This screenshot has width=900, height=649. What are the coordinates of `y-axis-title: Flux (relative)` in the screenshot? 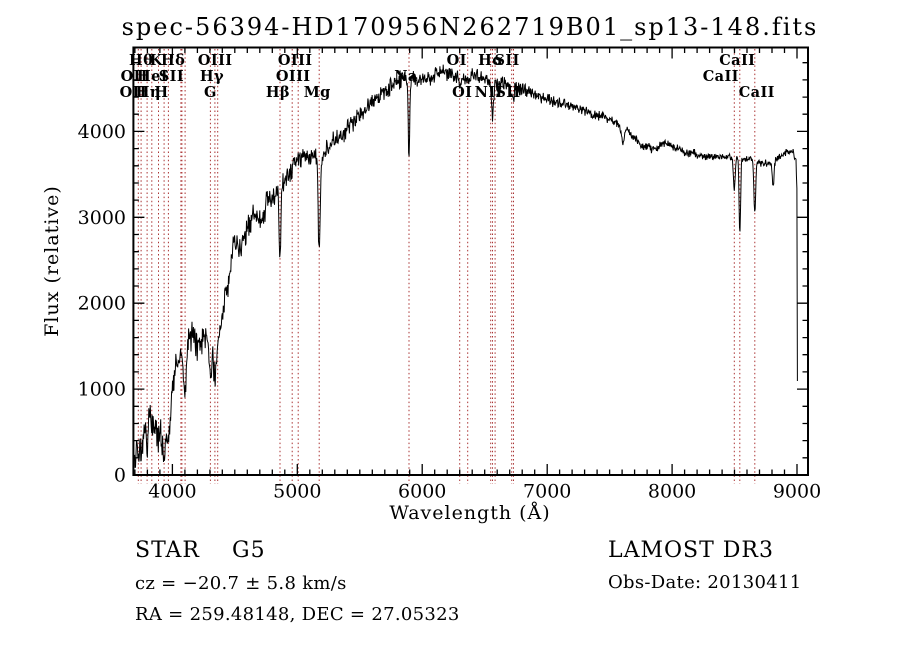 It's located at (52, 261).